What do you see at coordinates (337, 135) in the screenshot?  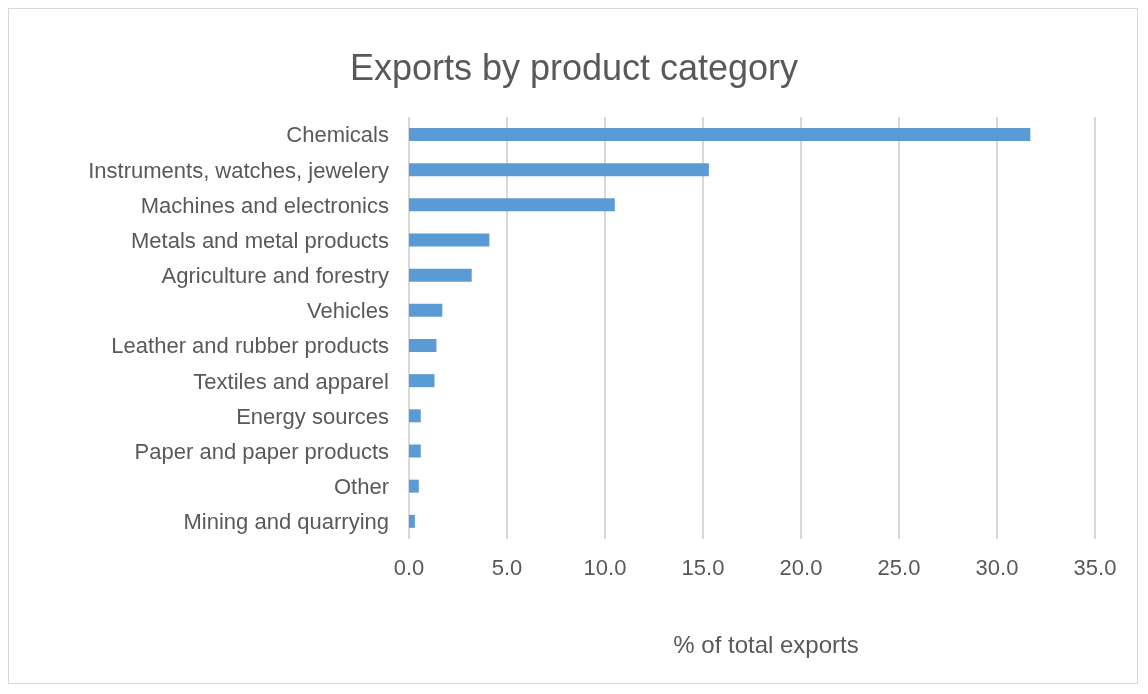 I see `y-tick-label: Chemicals` at bounding box center [337, 135].